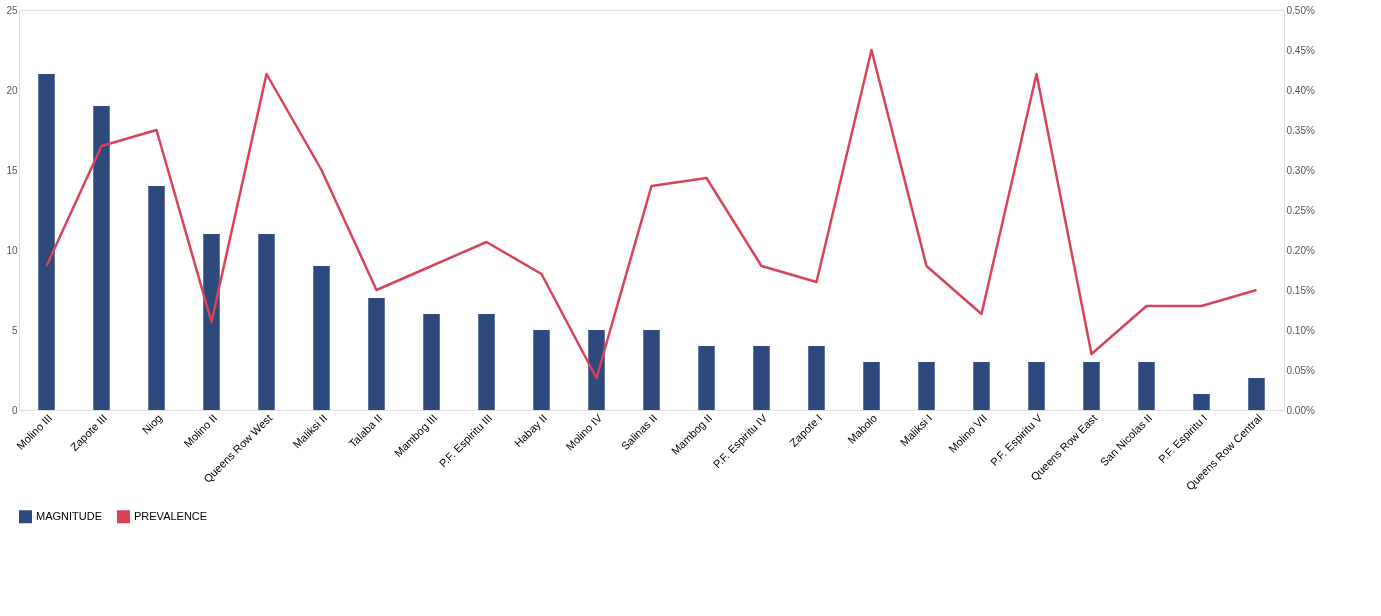  Describe the element at coordinates (1300, 250) in the screenshot. I see `y2-tick-label: 0.20%` at that location.